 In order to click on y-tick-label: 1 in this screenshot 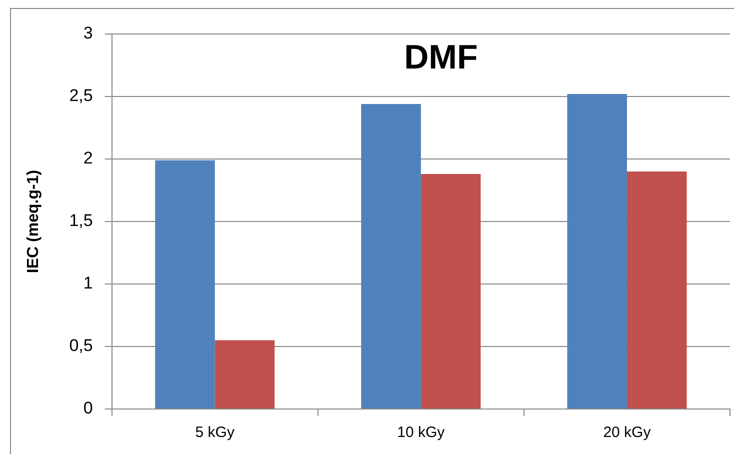, I will do `click(88, 283)`.